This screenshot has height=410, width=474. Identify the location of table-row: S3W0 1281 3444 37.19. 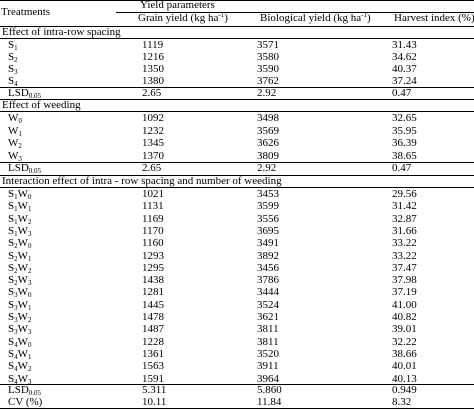
(237, 292).